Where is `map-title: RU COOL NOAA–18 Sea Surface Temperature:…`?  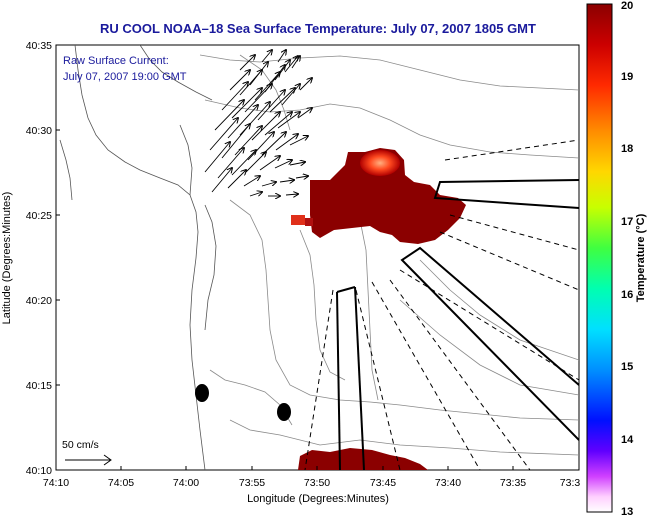 map-title: RU COOL NOAA–18 Sea Surface Temperature:… is located at coordinates (318, 28).